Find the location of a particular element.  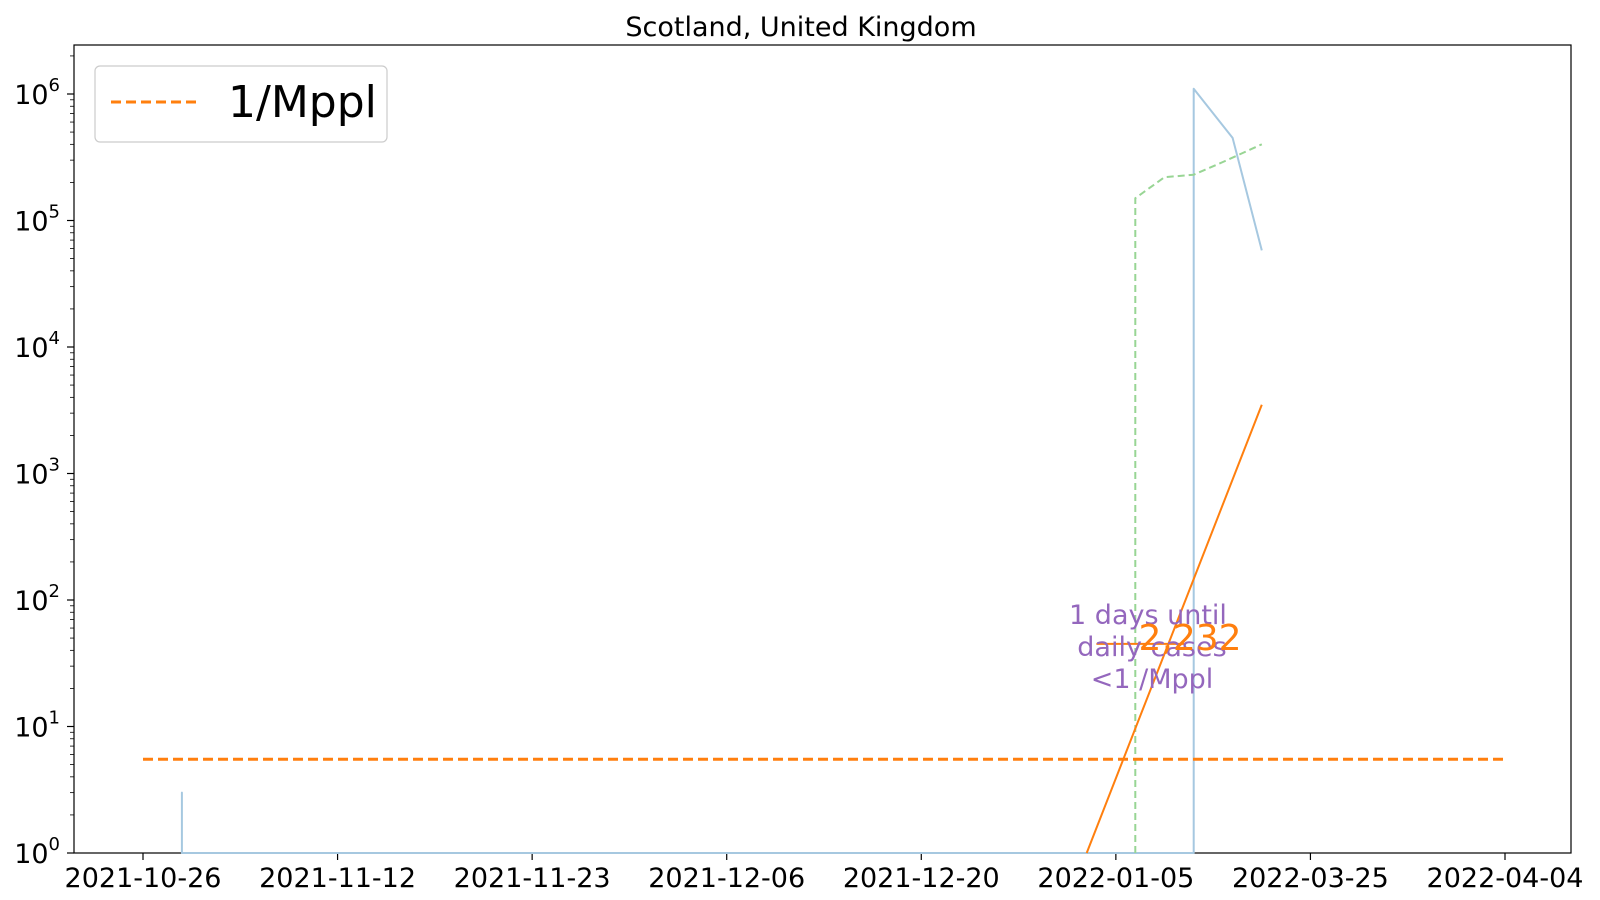

x-tick-label: 2021-12-06 is located at coordinates (726, 878).